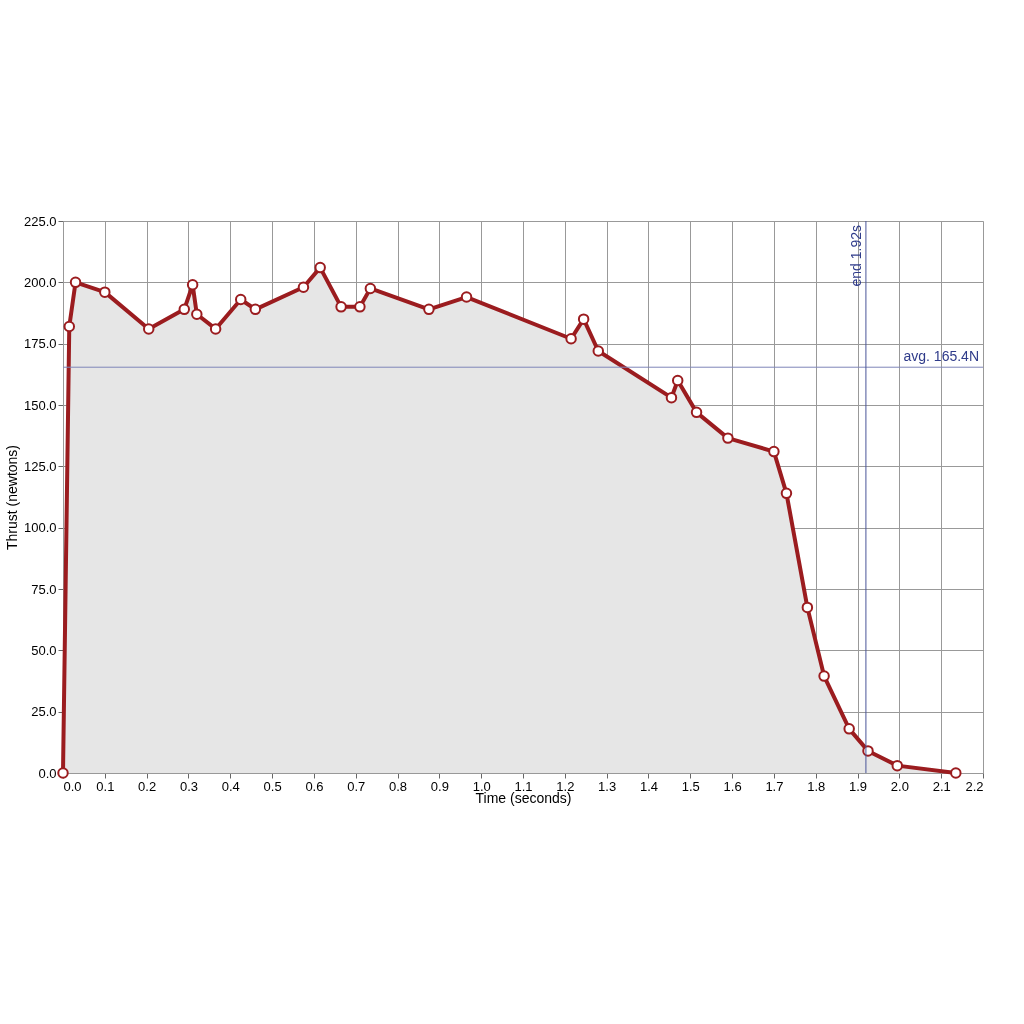 This screenshot has height=1024, width=1024. I want to click on x-tick-label: 0.7, so click(356, 786).